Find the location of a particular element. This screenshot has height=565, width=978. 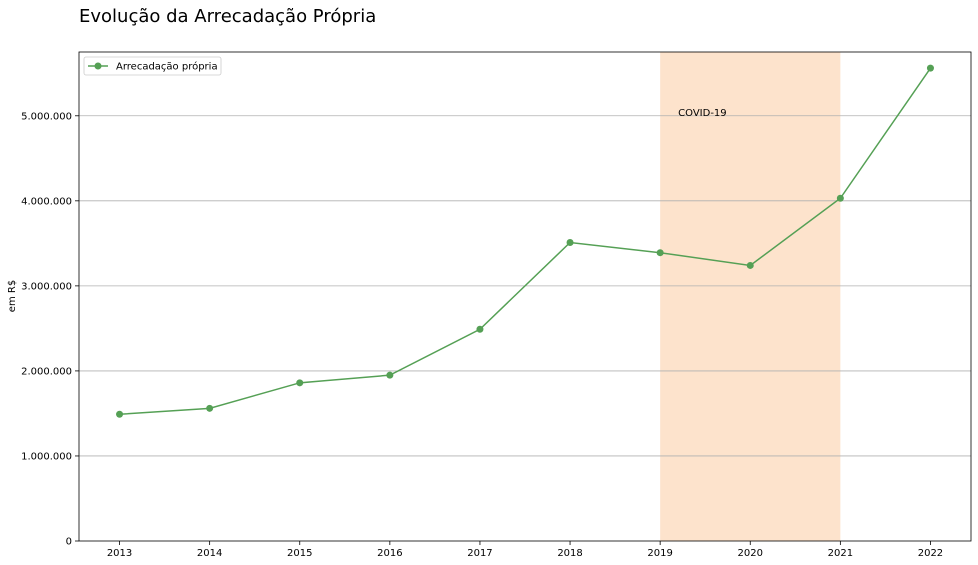

legend-label: Arrecadação própria is located at coordinates (167, 67).